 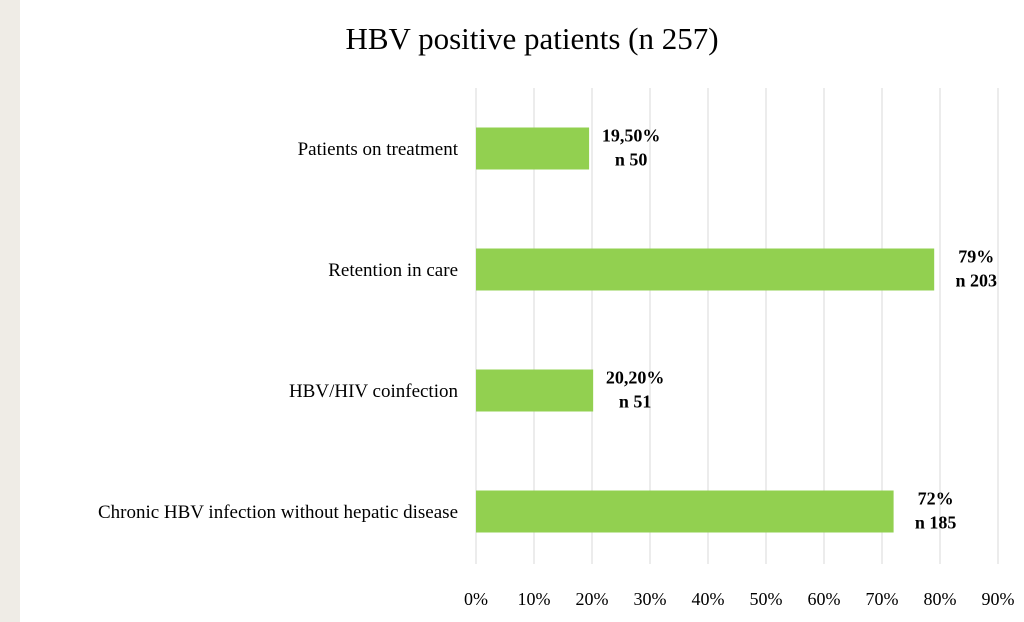 I want to click on count-label: n 50, so click(x=631, y=160).